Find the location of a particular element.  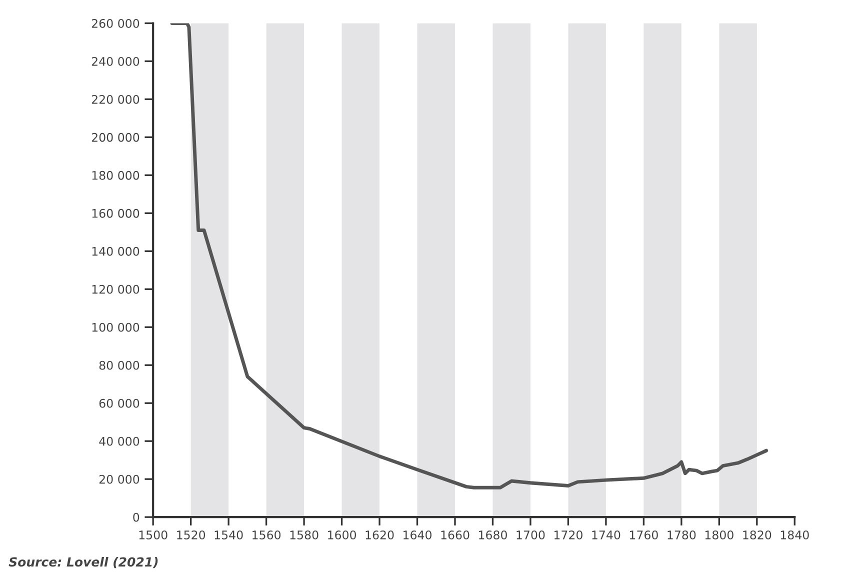

y-tick-label: 240 000 is located at coordinates (116, 61).